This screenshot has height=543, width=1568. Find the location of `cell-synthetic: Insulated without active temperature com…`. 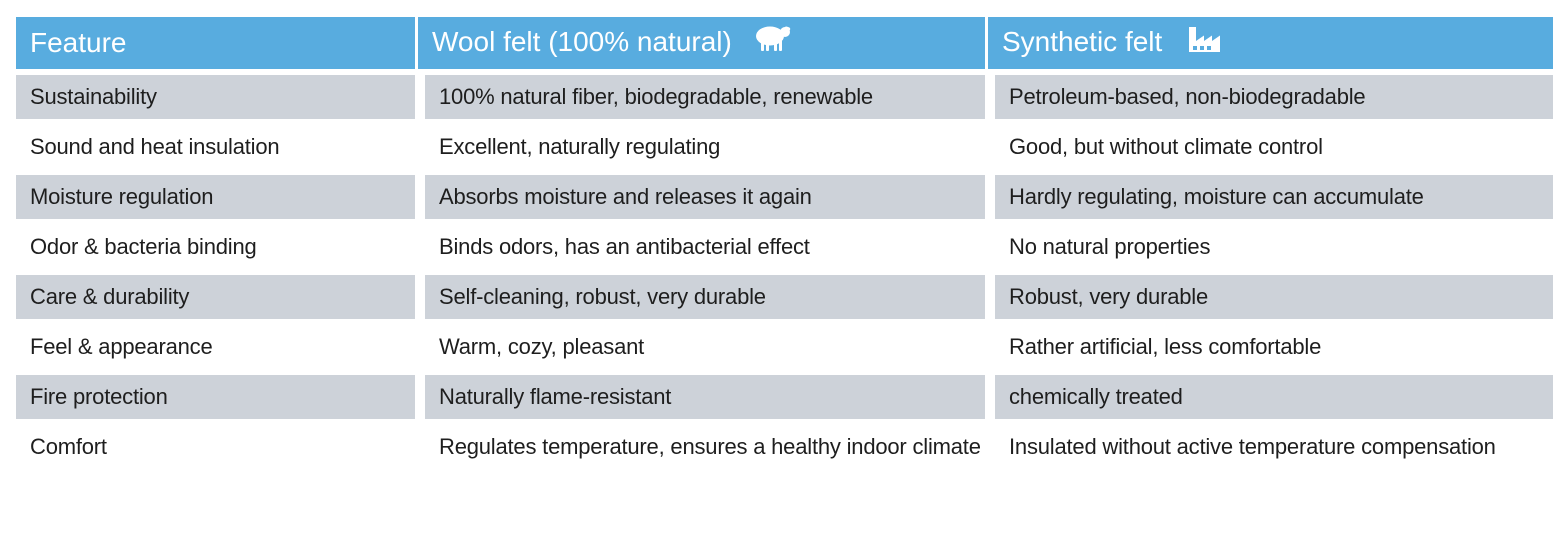

cell-synthetic: Insulated without active temperature com… is located at coordinates (1269, 444).